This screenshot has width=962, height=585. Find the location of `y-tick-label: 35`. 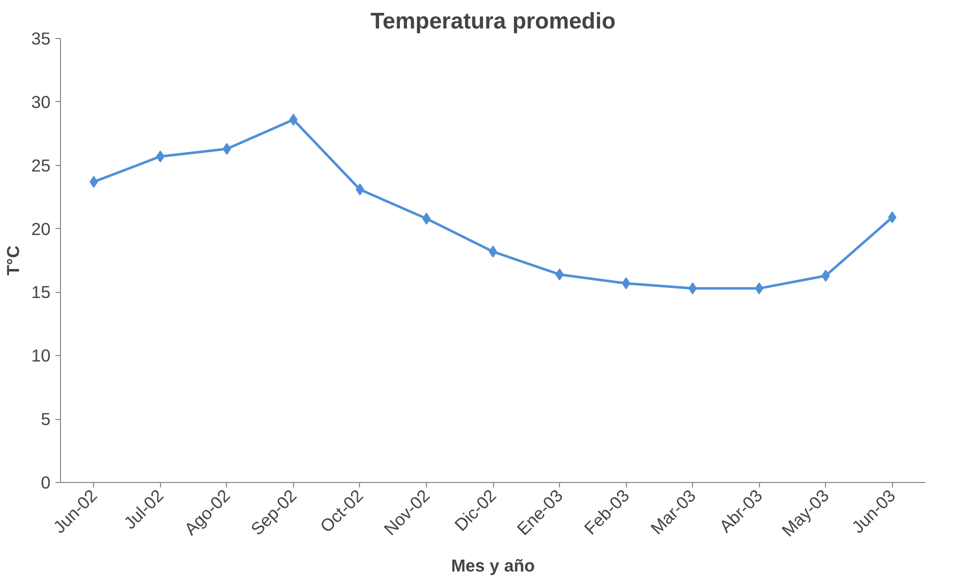

y-tick-label: 35 is located at coordinates (41, 38).